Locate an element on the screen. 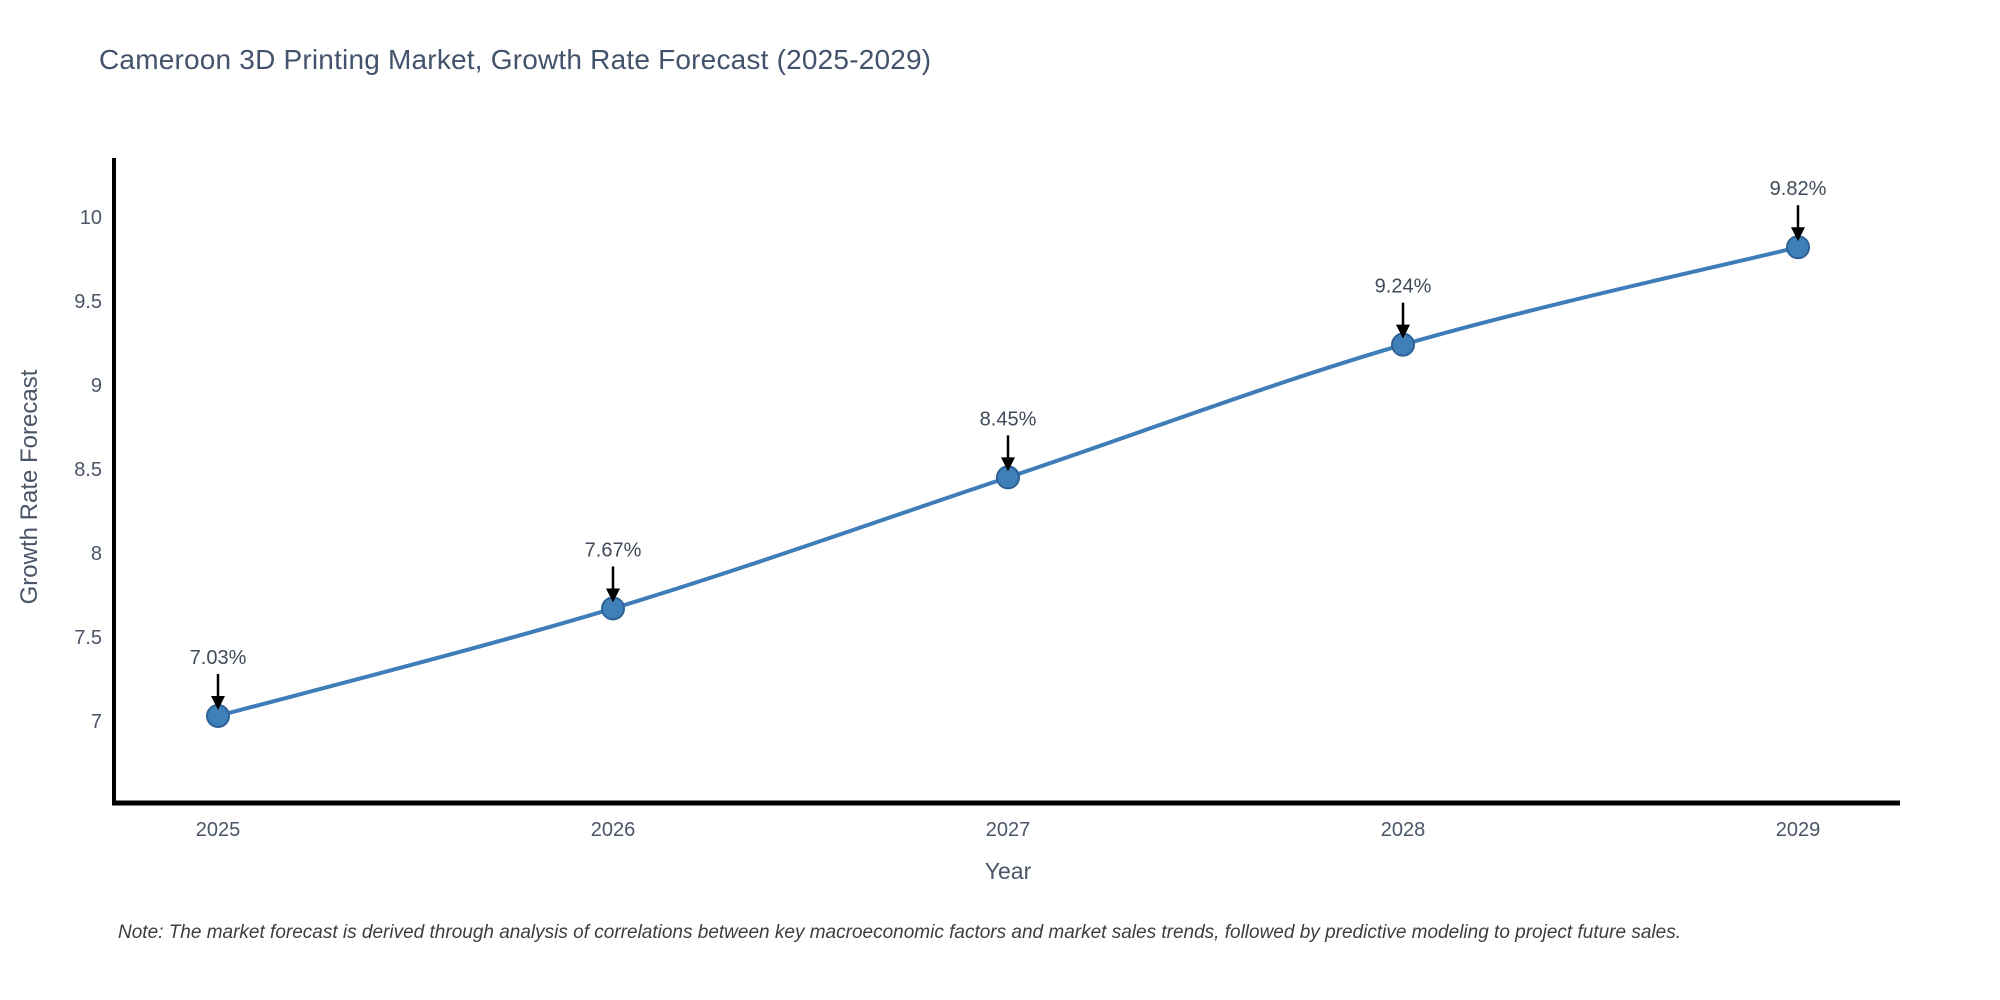 This screenshot has width=2000, height=1000. data-point-label: 9.24% is located at coordinates (1403, 287).